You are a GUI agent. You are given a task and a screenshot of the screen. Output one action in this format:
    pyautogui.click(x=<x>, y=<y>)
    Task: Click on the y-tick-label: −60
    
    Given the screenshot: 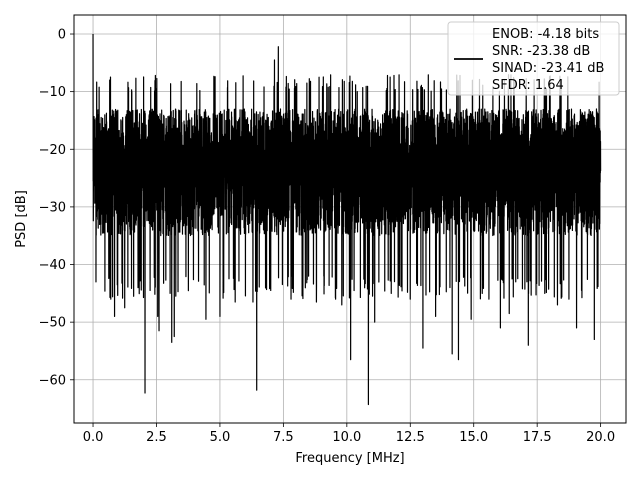 What is the action you would take?
    pyautogui.click(x=52, y=380)
    